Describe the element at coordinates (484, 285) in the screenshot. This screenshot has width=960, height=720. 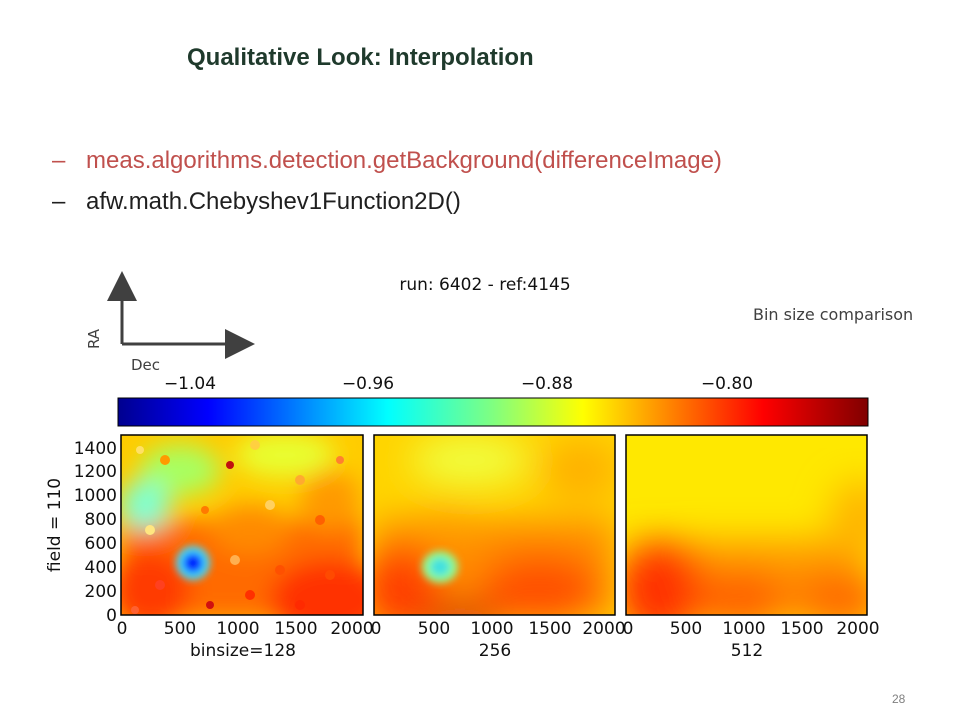
I see `figure-title: run: 6402 - ref:4145` at that location.